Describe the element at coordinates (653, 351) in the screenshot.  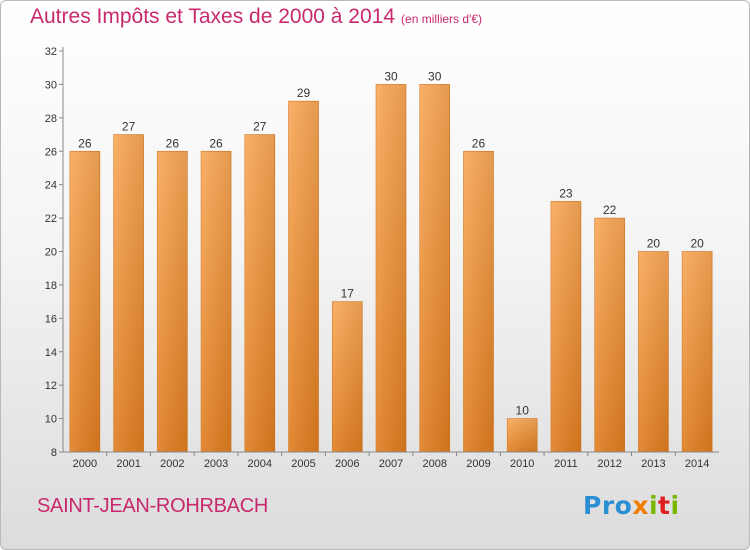
I see `bar-shade-2013` at that location.